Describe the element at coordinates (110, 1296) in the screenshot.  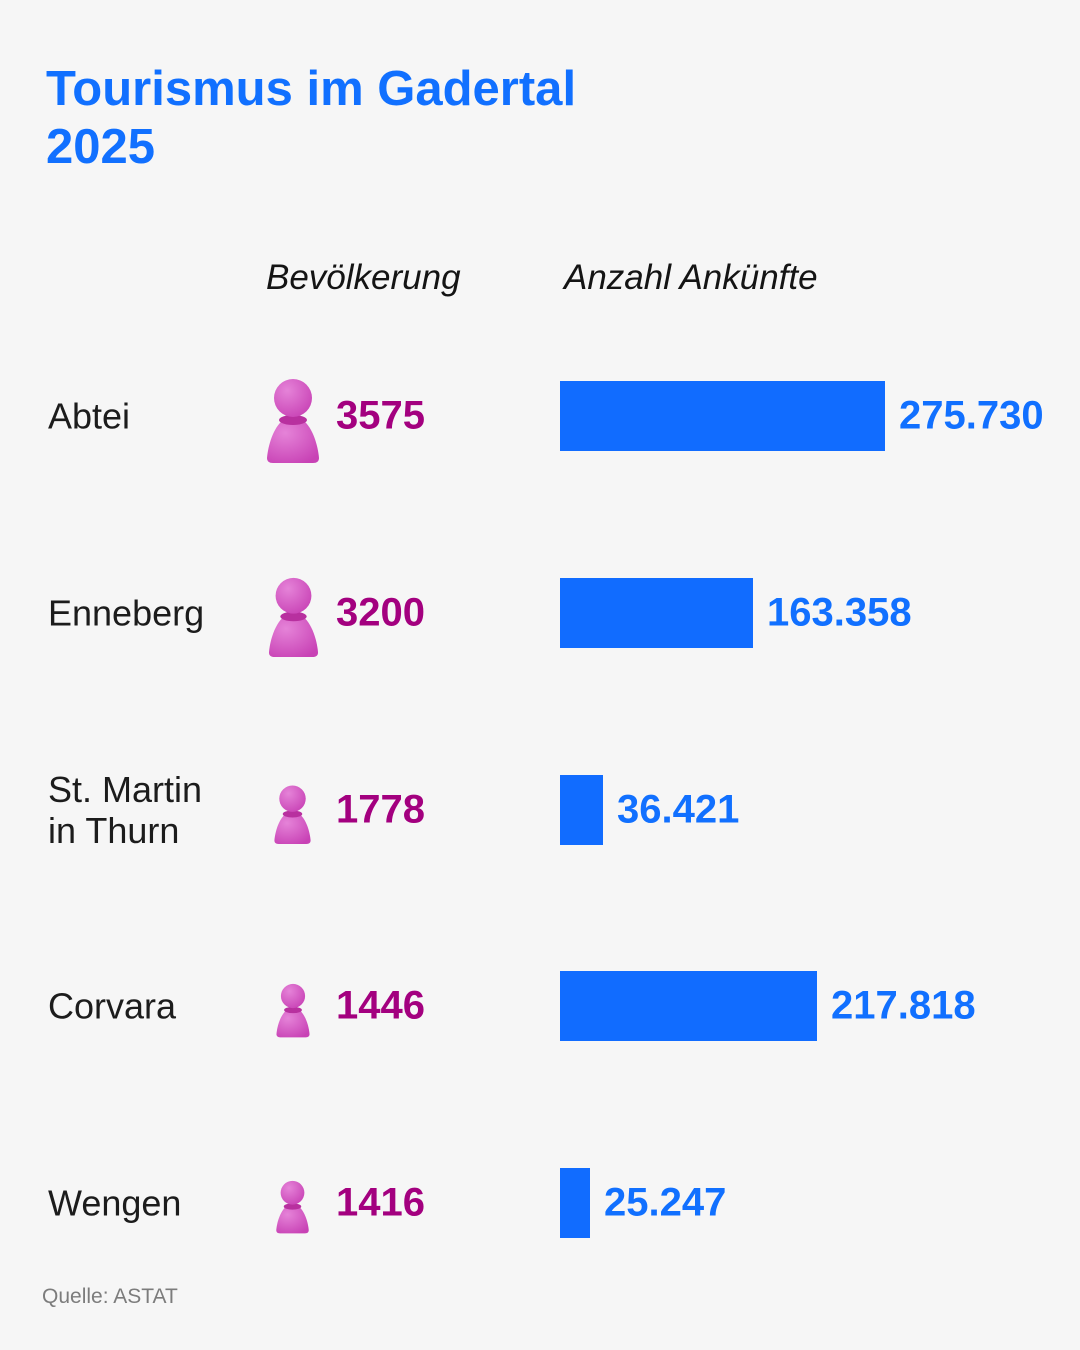
I see `source-note: Quelle: ASTAT` at that location.